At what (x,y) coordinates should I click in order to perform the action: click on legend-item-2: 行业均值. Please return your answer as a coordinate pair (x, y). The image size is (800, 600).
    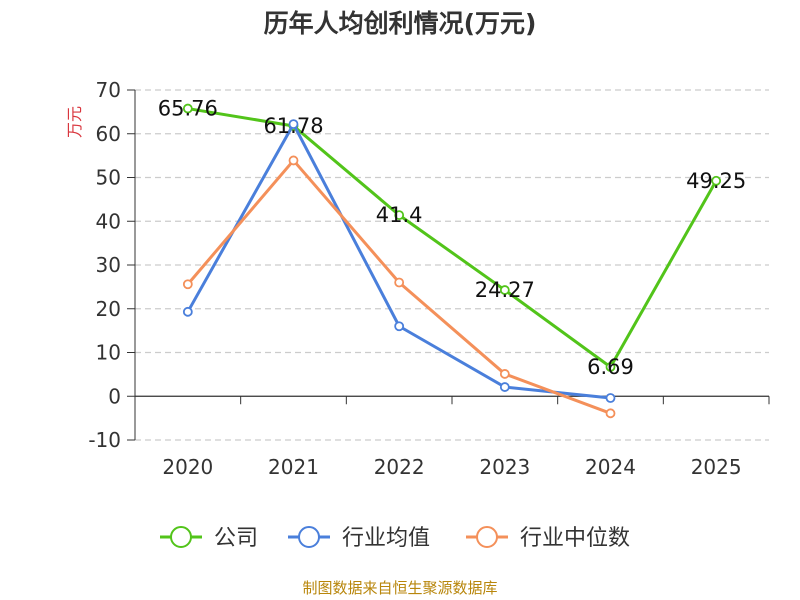
    Looking at the image, I should click on (359, 538).